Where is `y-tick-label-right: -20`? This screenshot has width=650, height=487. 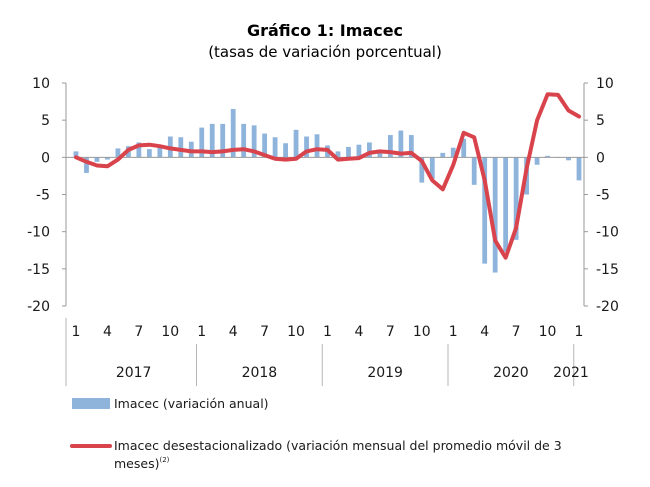
y-tick-label-right: -20 is located at coordinates (607, 307).